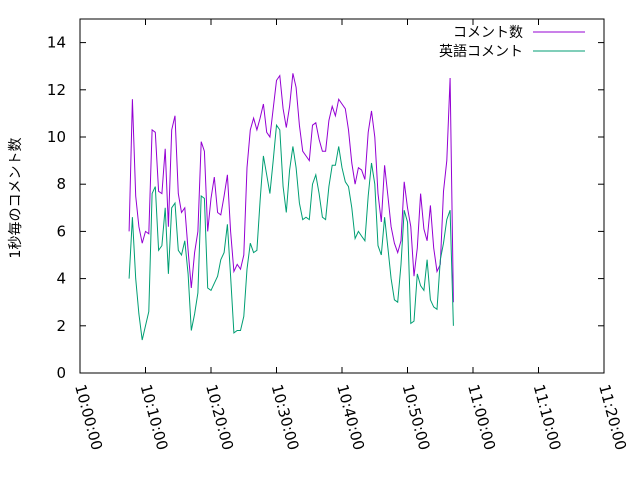 The image size is (640, 480). Describe the element at coordinates (16, 198) in the screenshot. I see `y-axis-title: 1秒毎のコメント数` at that location.